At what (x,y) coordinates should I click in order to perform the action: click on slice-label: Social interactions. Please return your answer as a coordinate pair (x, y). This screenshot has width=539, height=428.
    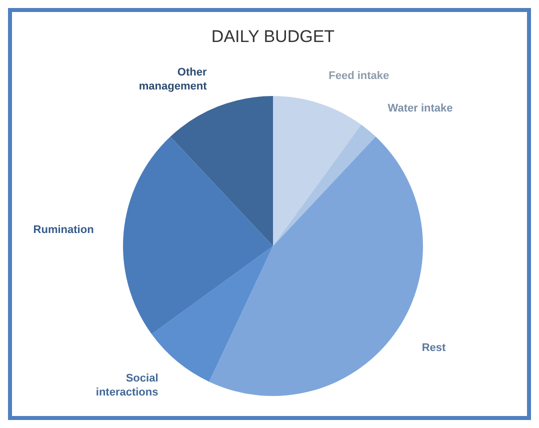
    Looking at the image, I should click on (127, 385).